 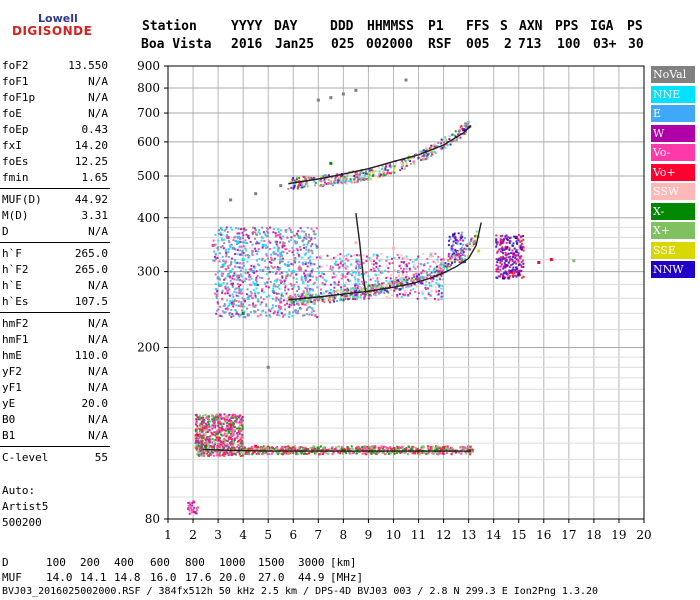 What do you see at coordinates (55, 312) in the screenshot?
I see `separator-line` at bounding box center [55, 312].